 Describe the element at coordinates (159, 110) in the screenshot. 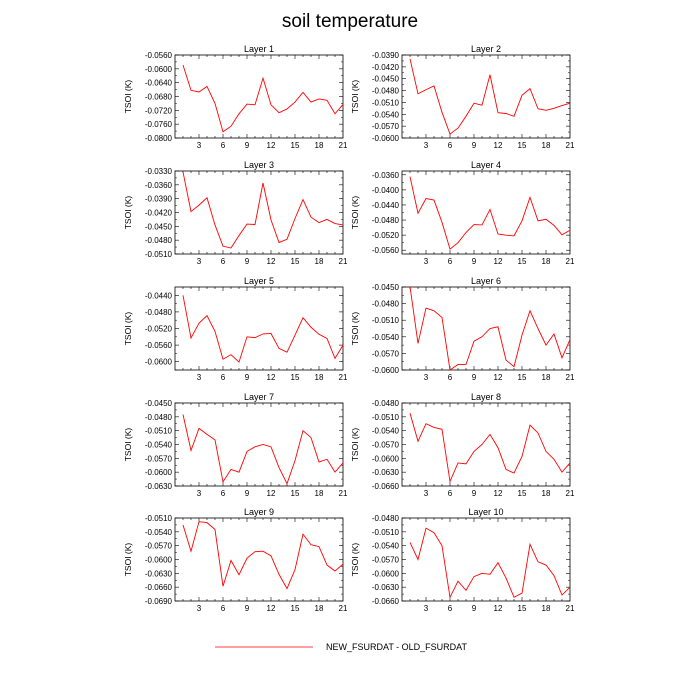

I see `y-tick-label: -0.0720` at that location.